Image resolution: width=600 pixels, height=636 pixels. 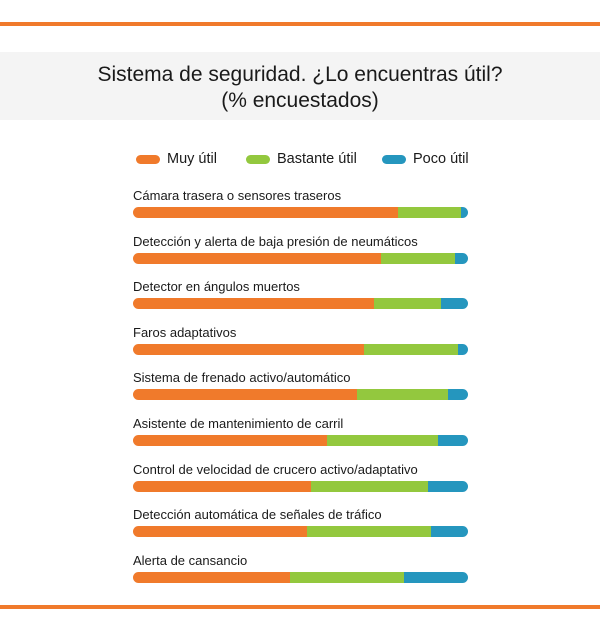 I want to click on legend-item-bastante-util: Bastante útil, so click(x=301, y=159).